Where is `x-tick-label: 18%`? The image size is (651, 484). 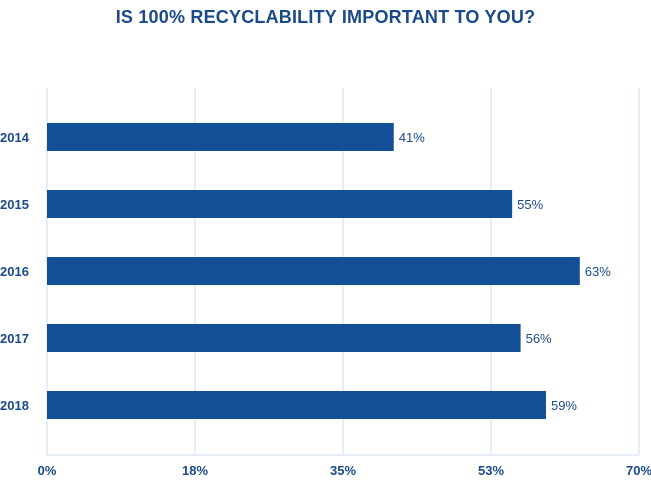 x-tick-label: 18% is located at coordinates (195, 470).